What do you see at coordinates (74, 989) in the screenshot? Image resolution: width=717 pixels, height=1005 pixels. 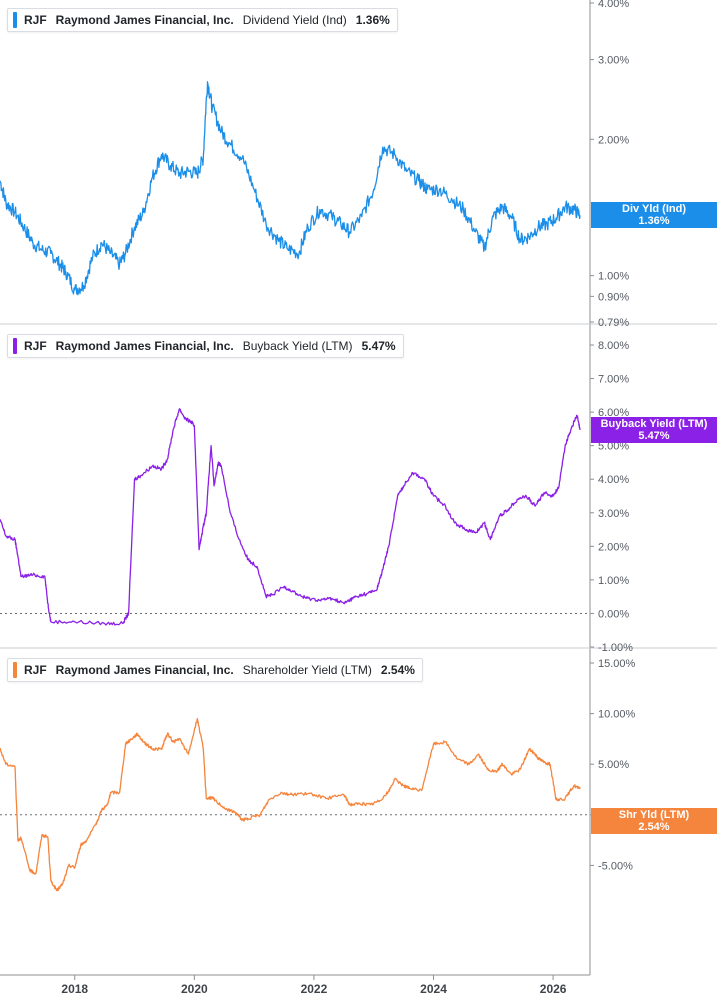 I see `x-tick-label: 2018` at bounding box center [74, 989].